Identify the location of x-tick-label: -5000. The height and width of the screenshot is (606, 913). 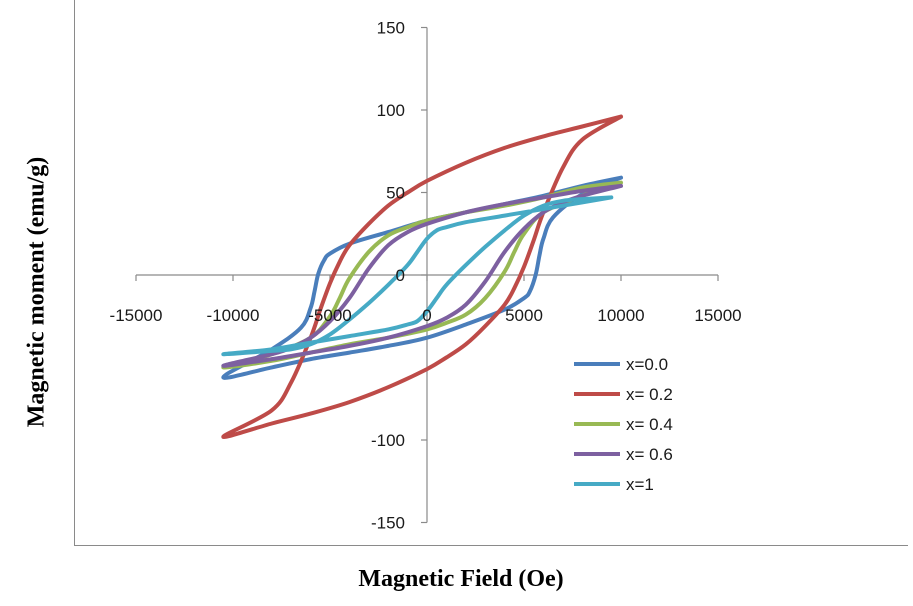
(329, 315).